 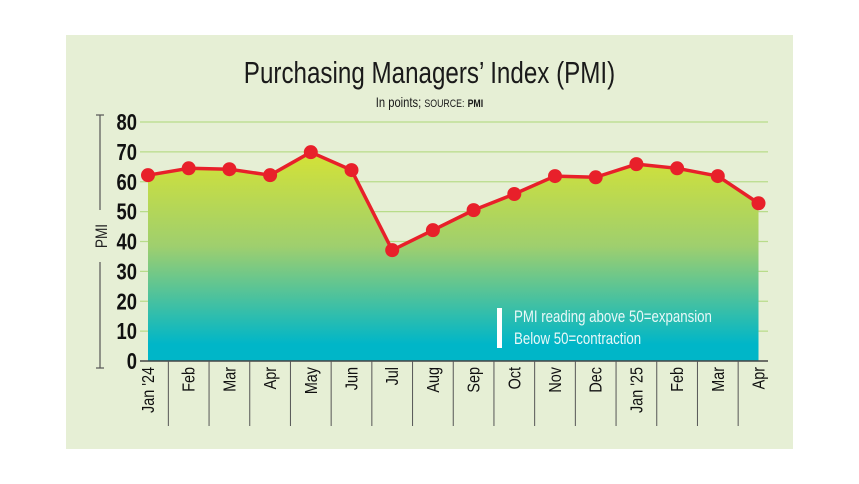 I want to click on x-tick-label: Dec, so click(x=596, y=380).